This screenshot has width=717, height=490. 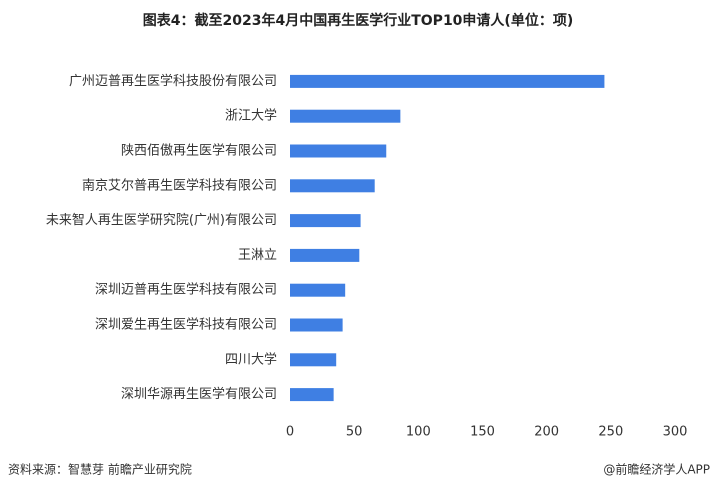 What do you see at coordinates (257, 255) in the screenshot?
I see `y-tick-label: 王淋立` at bounding box center [257, 255].